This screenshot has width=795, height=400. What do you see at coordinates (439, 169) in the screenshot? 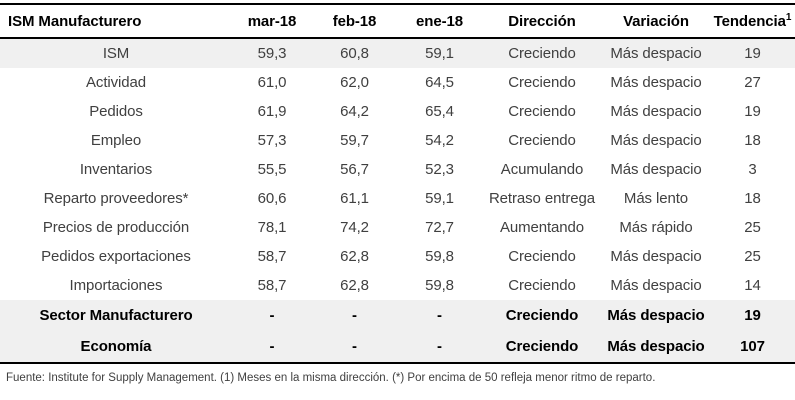
I see `ene-18-value: 52,3` at bounding box center [439, 169].